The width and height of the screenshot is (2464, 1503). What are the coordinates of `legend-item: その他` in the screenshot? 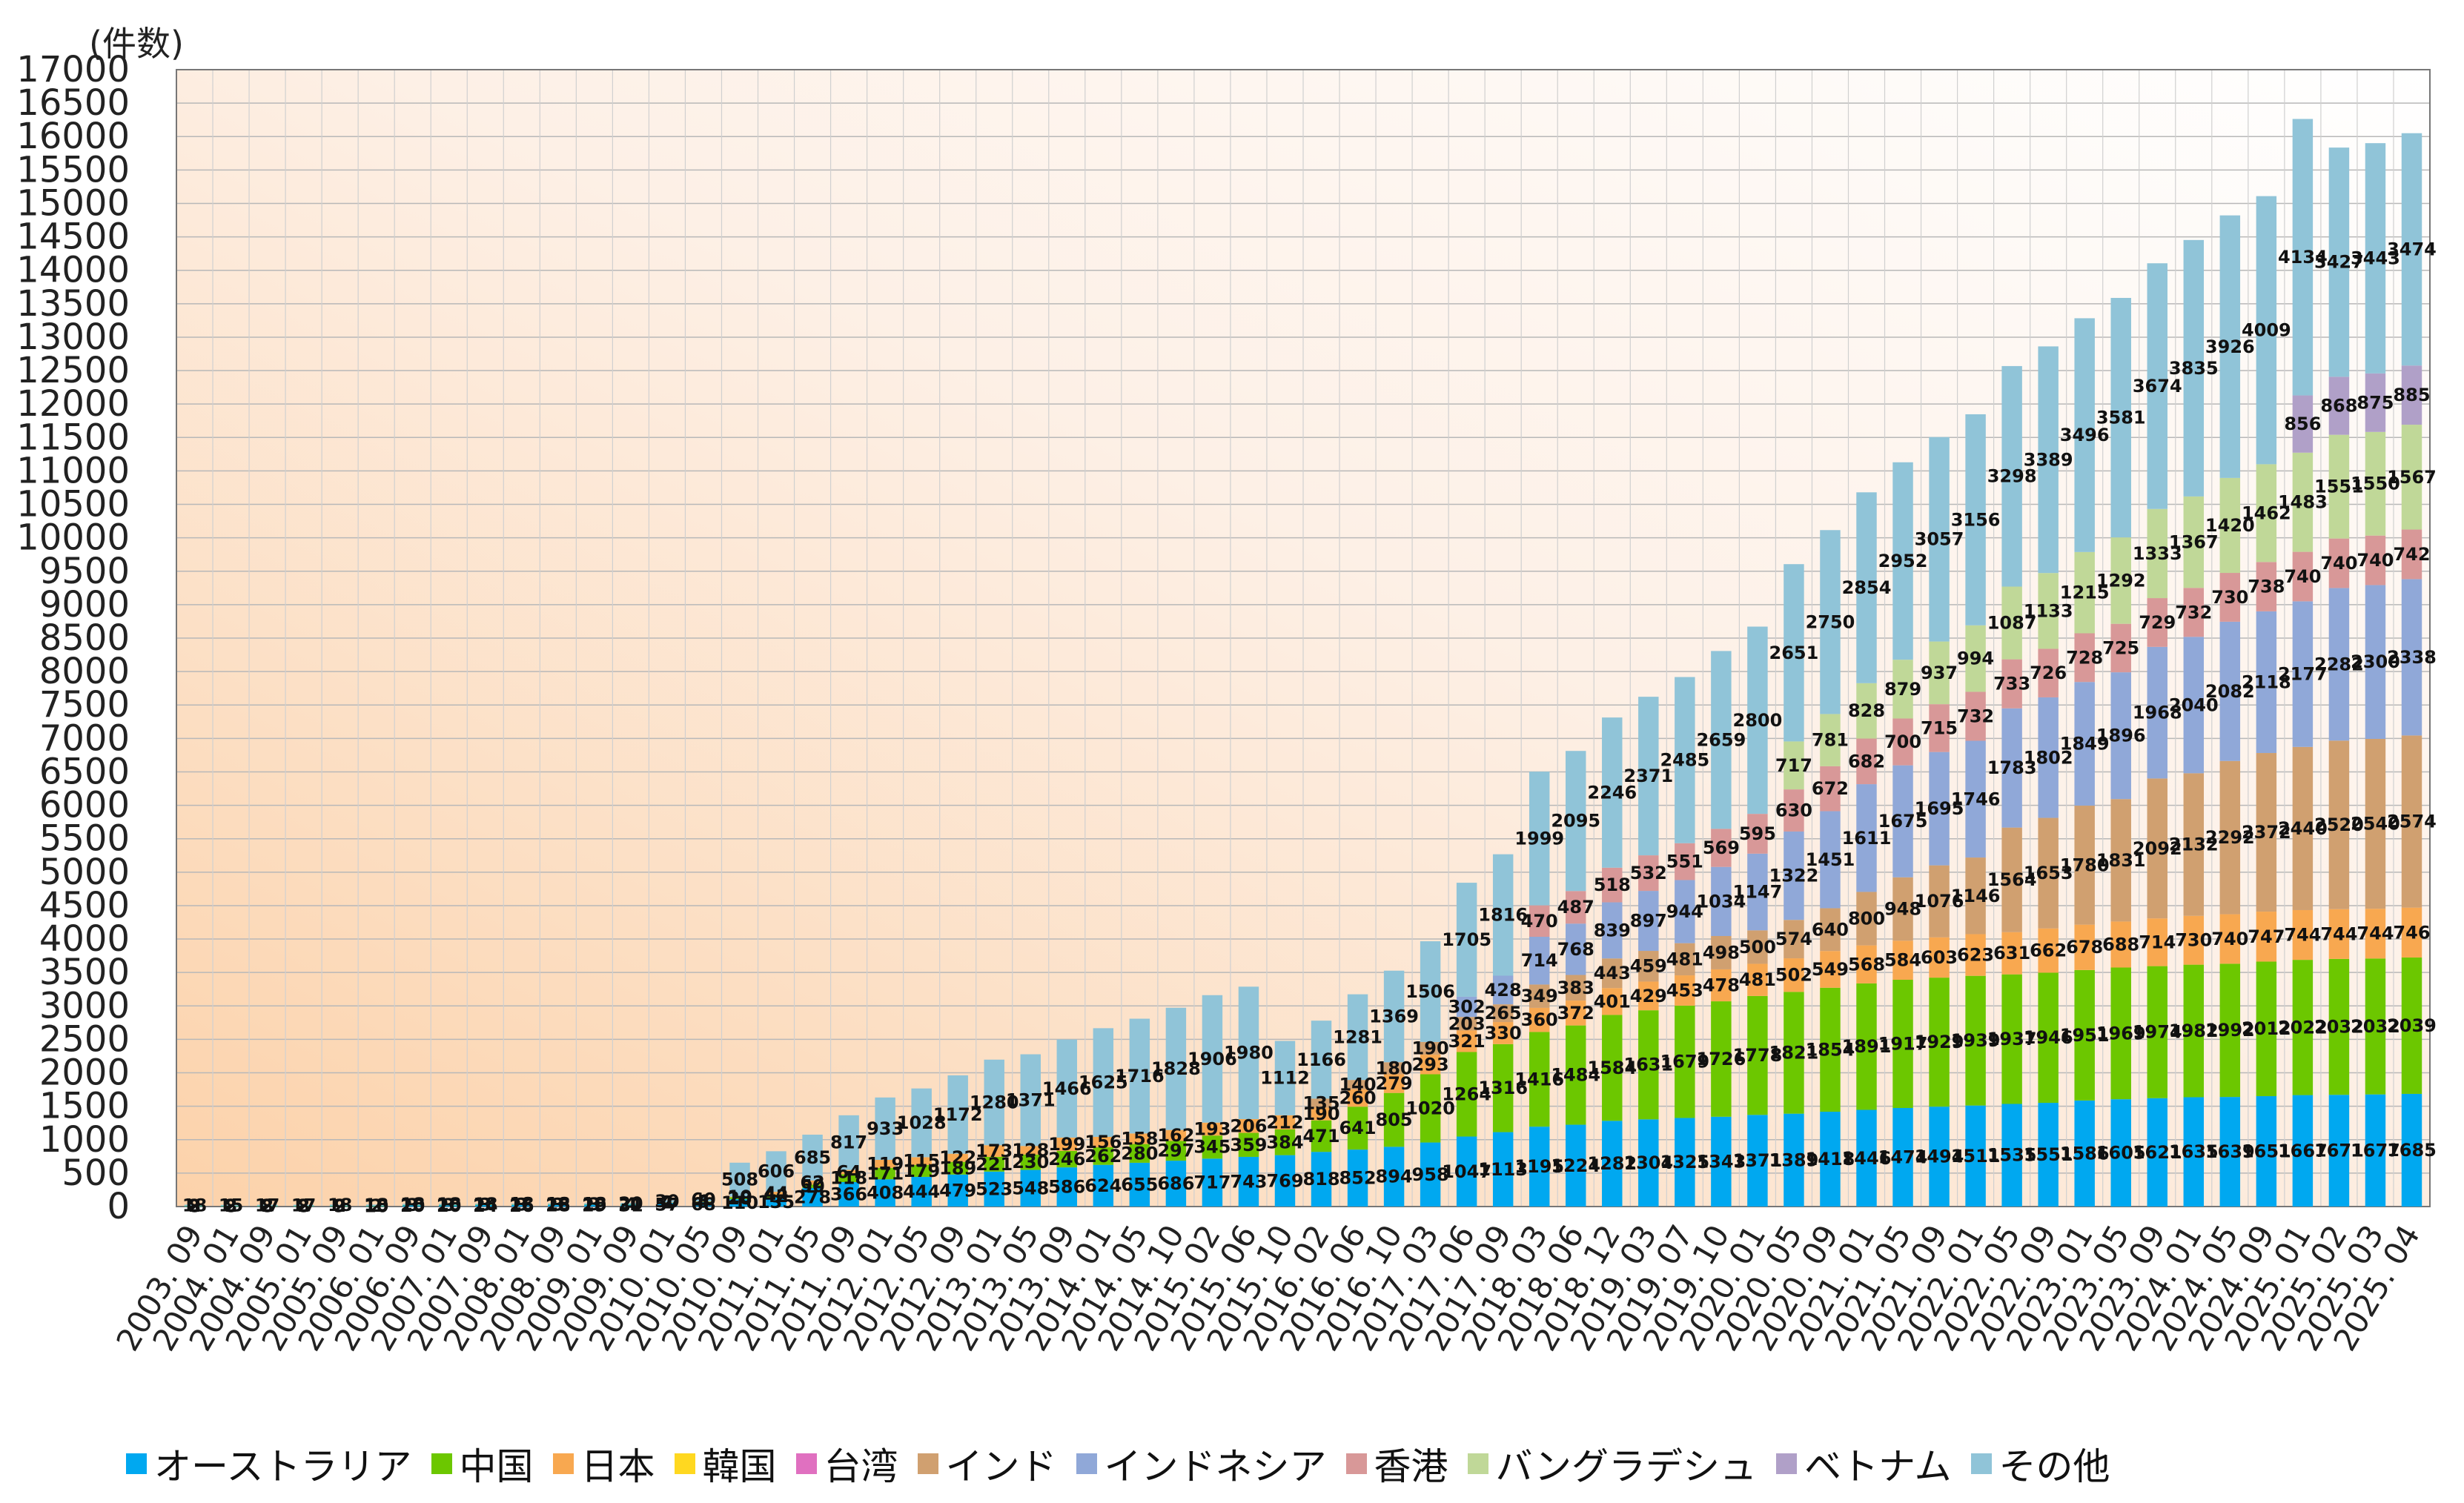 It's located at (2040, 1463).